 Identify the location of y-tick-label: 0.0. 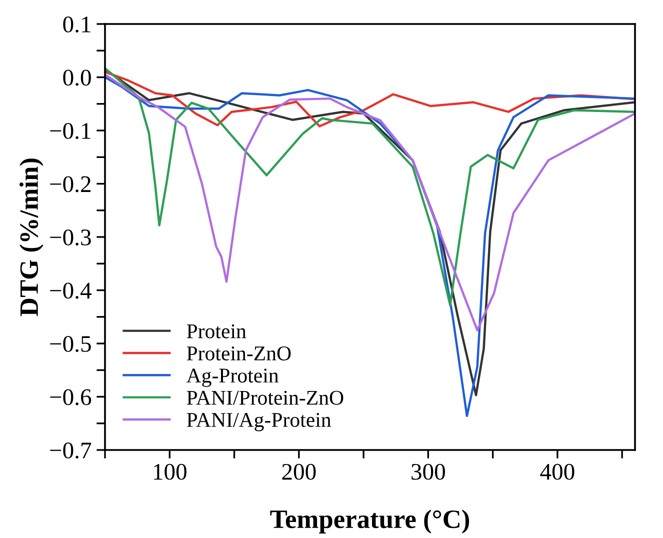
(77, 78).